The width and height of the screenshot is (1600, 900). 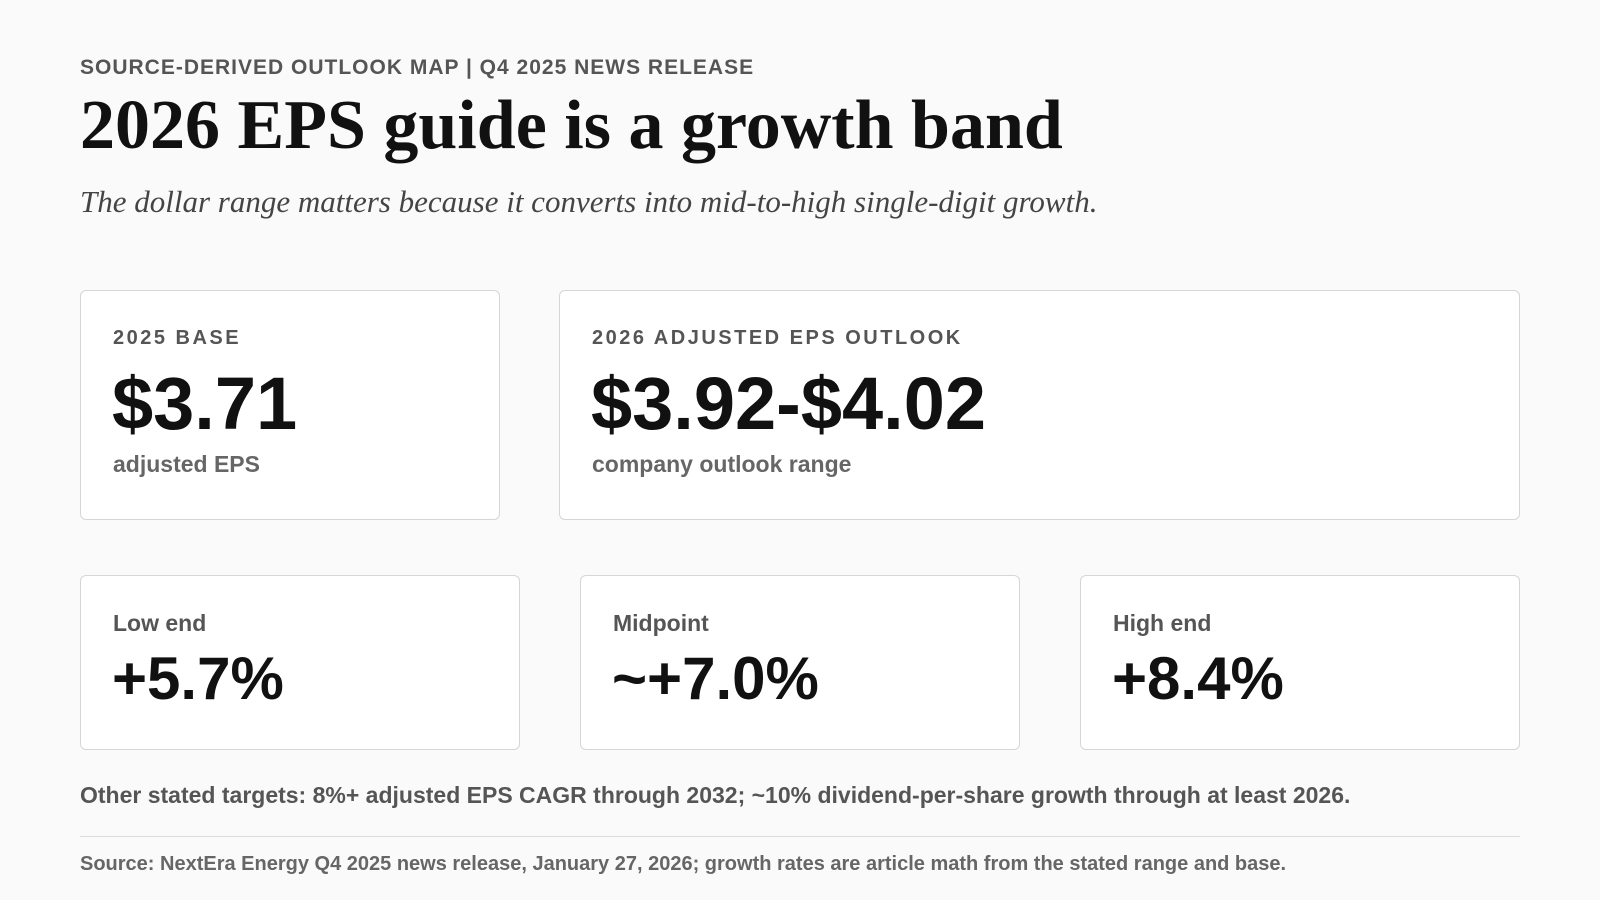 I want to click on growth-card: Low end +5.7%, so click(x=300, y=662).